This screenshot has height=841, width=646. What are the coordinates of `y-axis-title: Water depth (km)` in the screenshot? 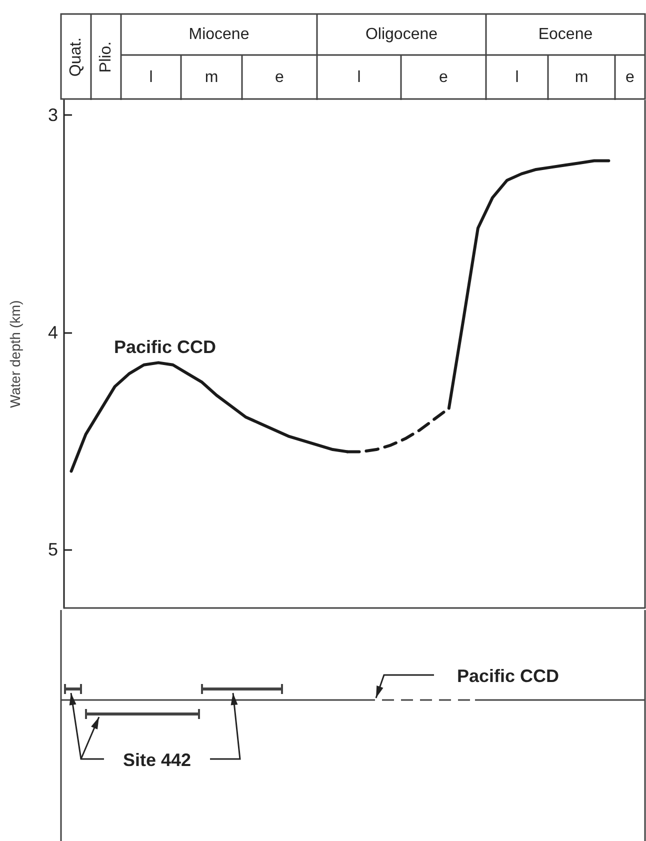 It's located at (15, 354).